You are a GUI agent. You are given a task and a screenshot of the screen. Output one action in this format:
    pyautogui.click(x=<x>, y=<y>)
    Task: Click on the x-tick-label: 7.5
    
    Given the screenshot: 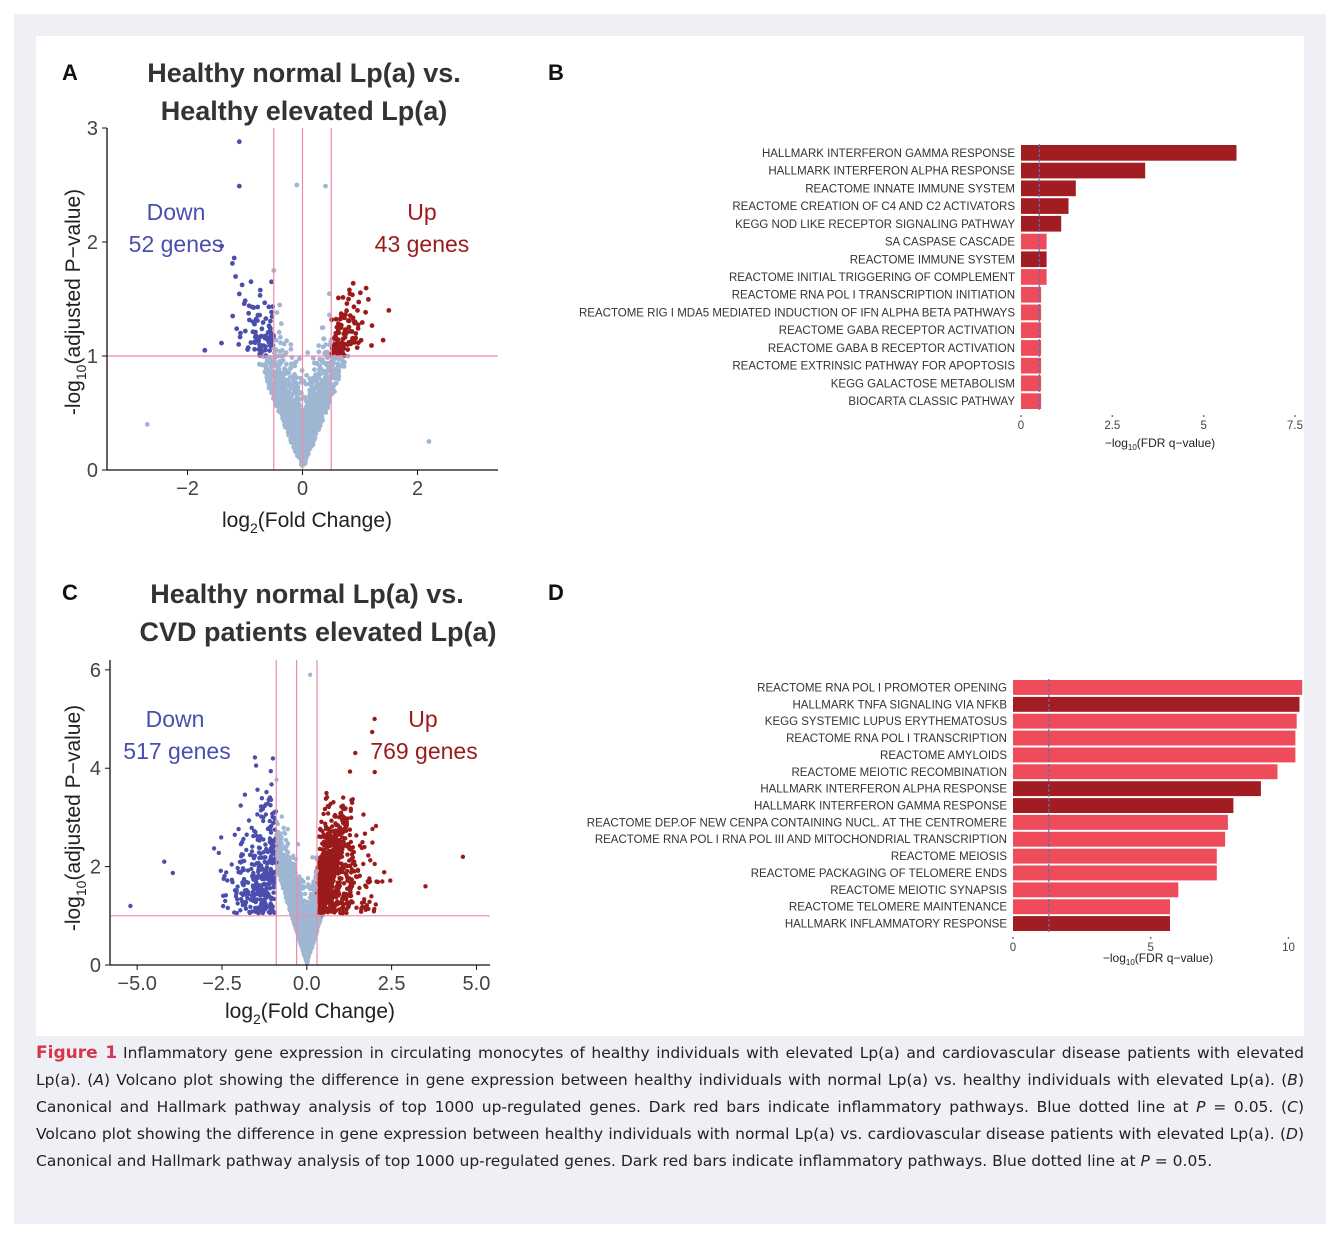 What is the action you would take?
    pyautogui.click(x=1295, y=426)
    